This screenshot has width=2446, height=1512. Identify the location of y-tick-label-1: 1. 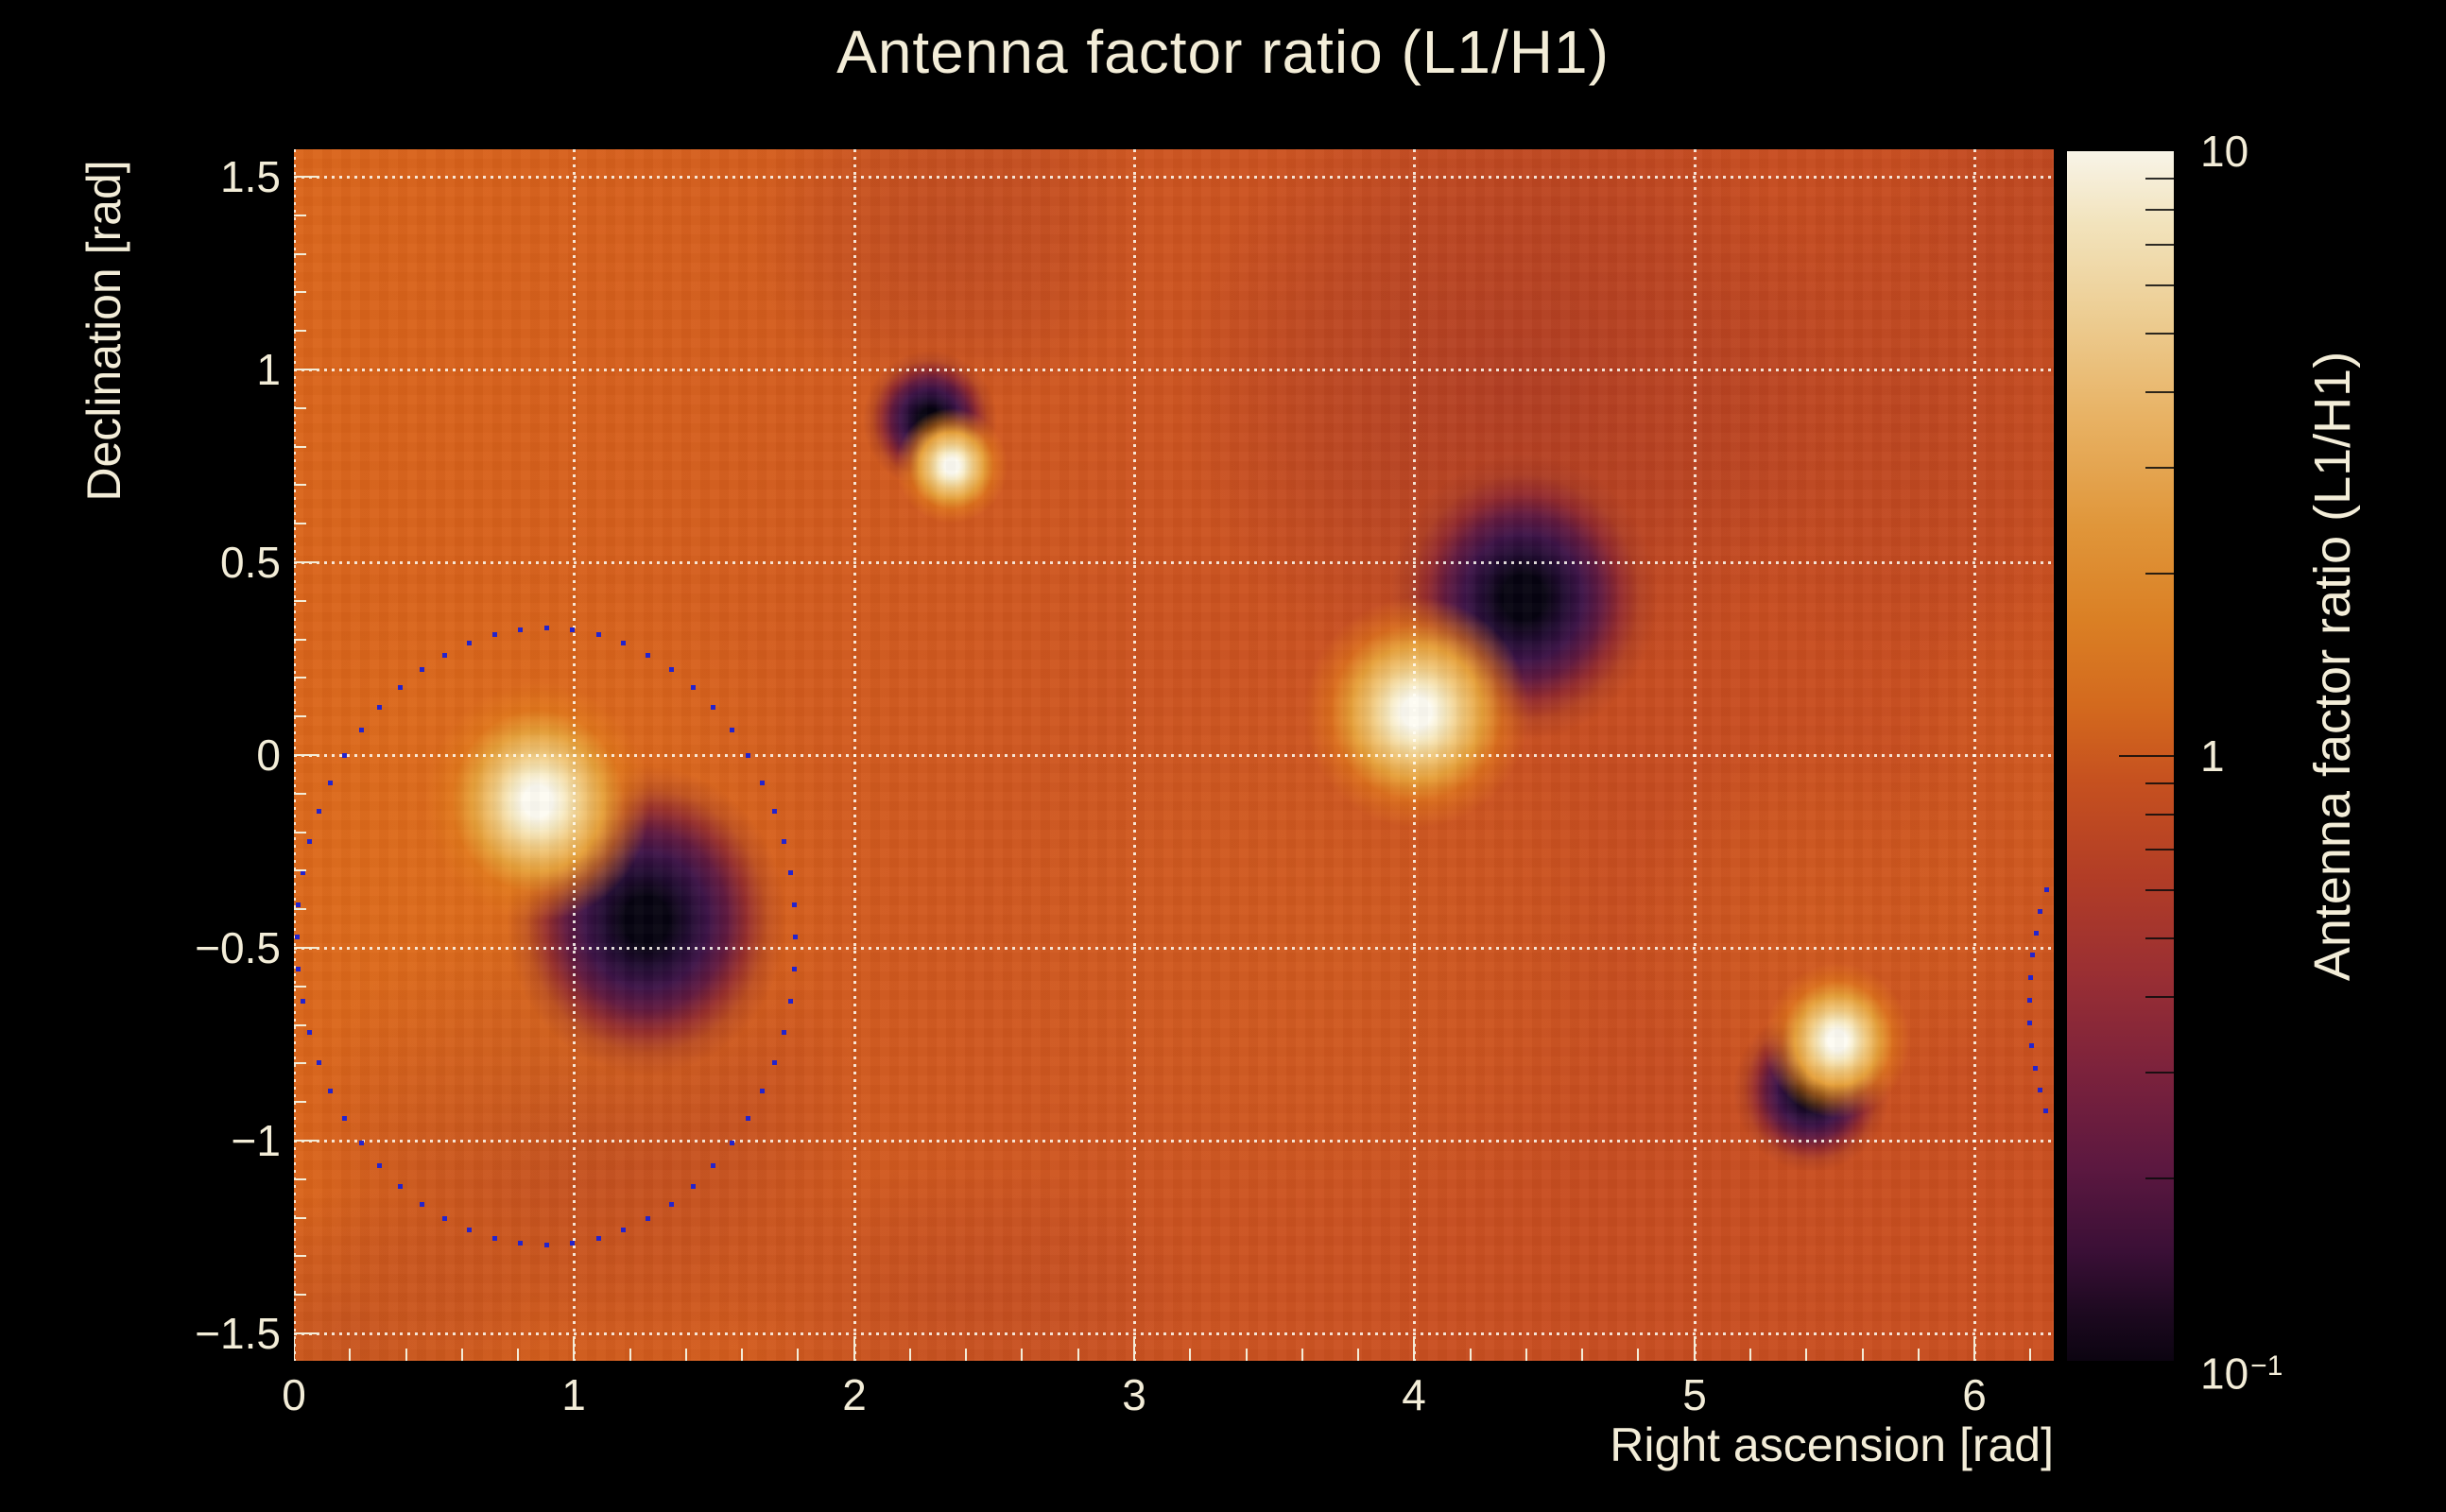
(268, 369).